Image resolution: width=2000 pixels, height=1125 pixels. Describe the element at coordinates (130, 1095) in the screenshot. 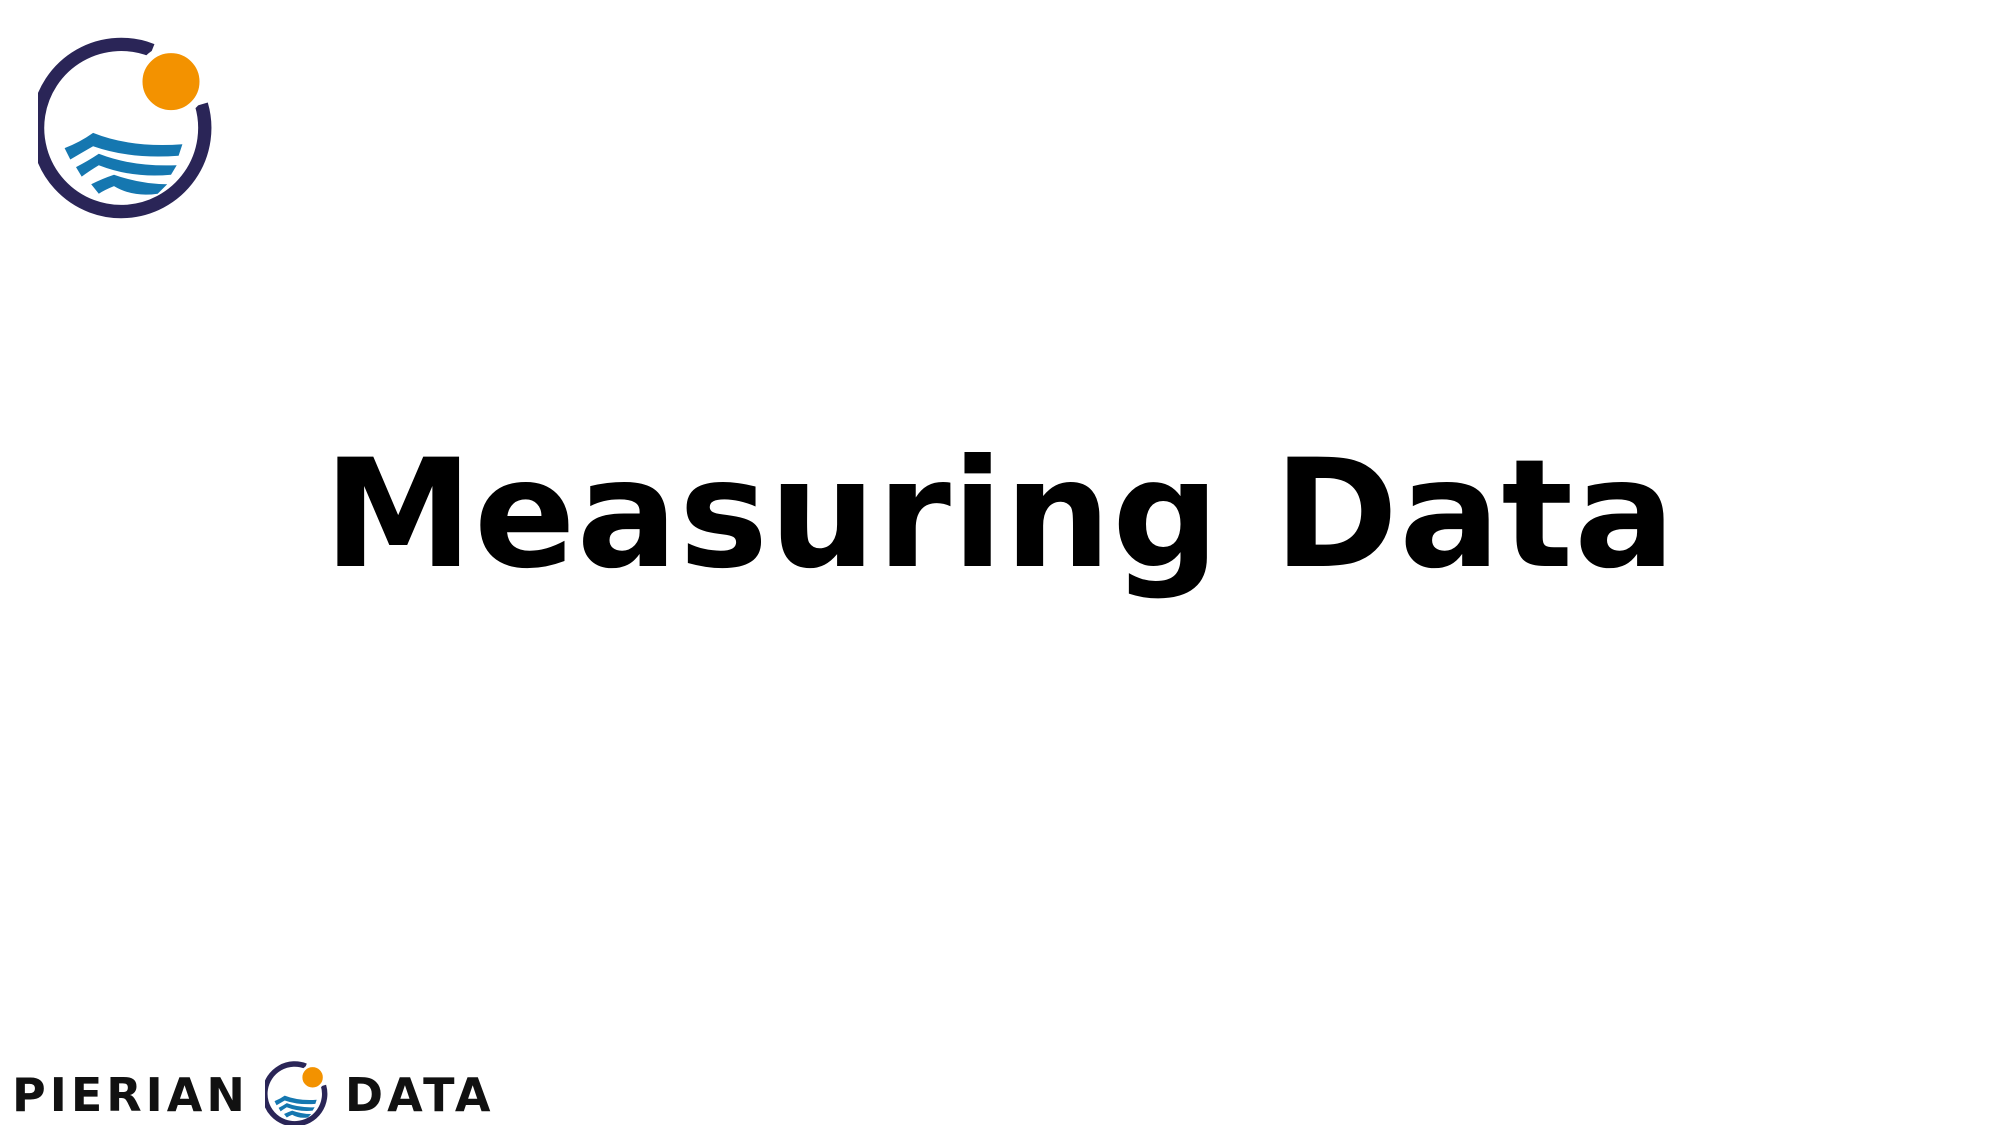

I see `brand-name-left: PIERIAN` at that location.